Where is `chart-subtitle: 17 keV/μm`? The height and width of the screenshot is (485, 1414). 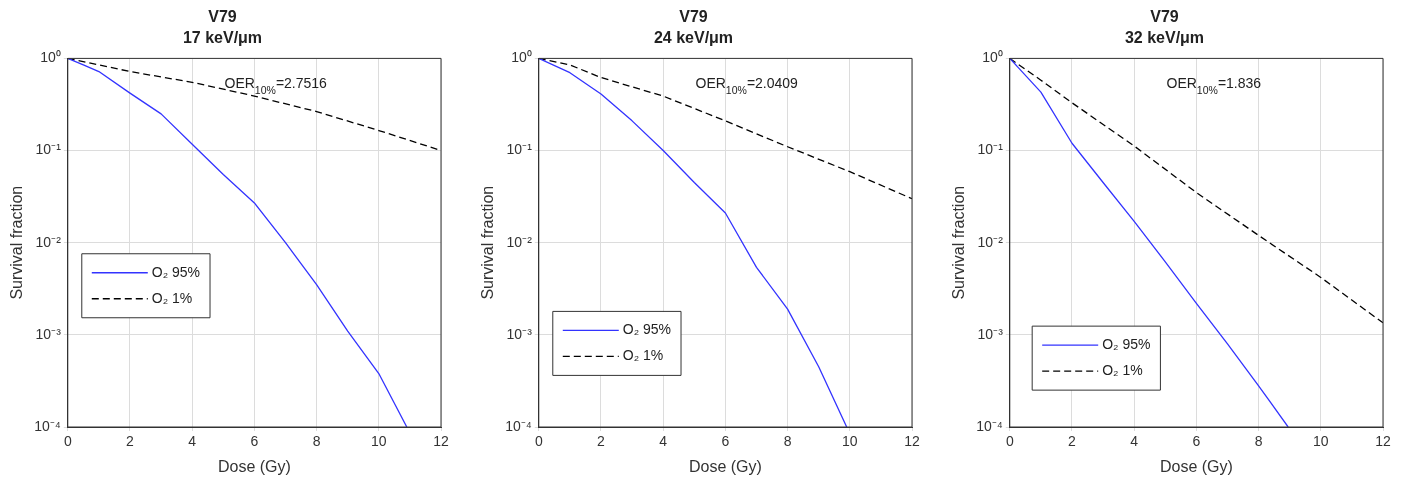 chart-subtitle: 17 keV/μm is located at coordinates (222, 38).